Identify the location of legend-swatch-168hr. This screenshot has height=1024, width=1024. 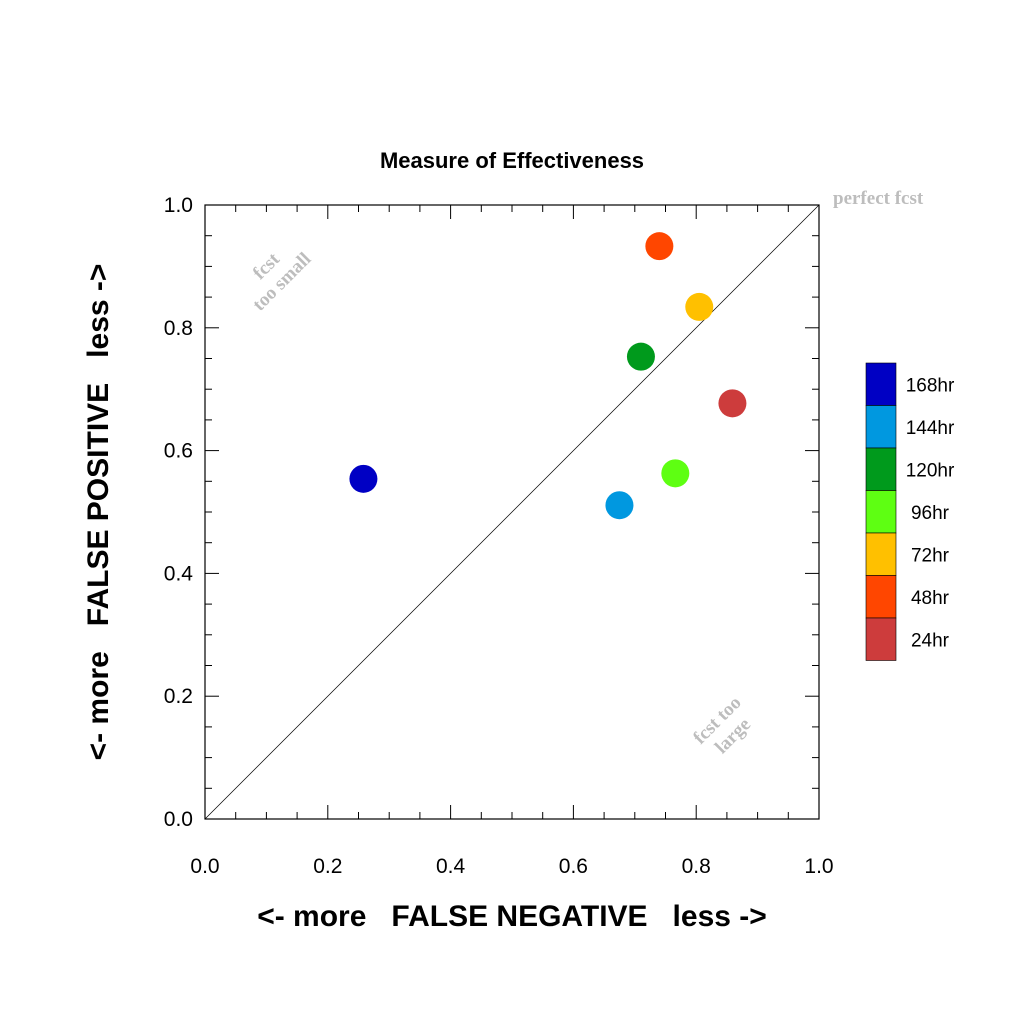
(881, 384).